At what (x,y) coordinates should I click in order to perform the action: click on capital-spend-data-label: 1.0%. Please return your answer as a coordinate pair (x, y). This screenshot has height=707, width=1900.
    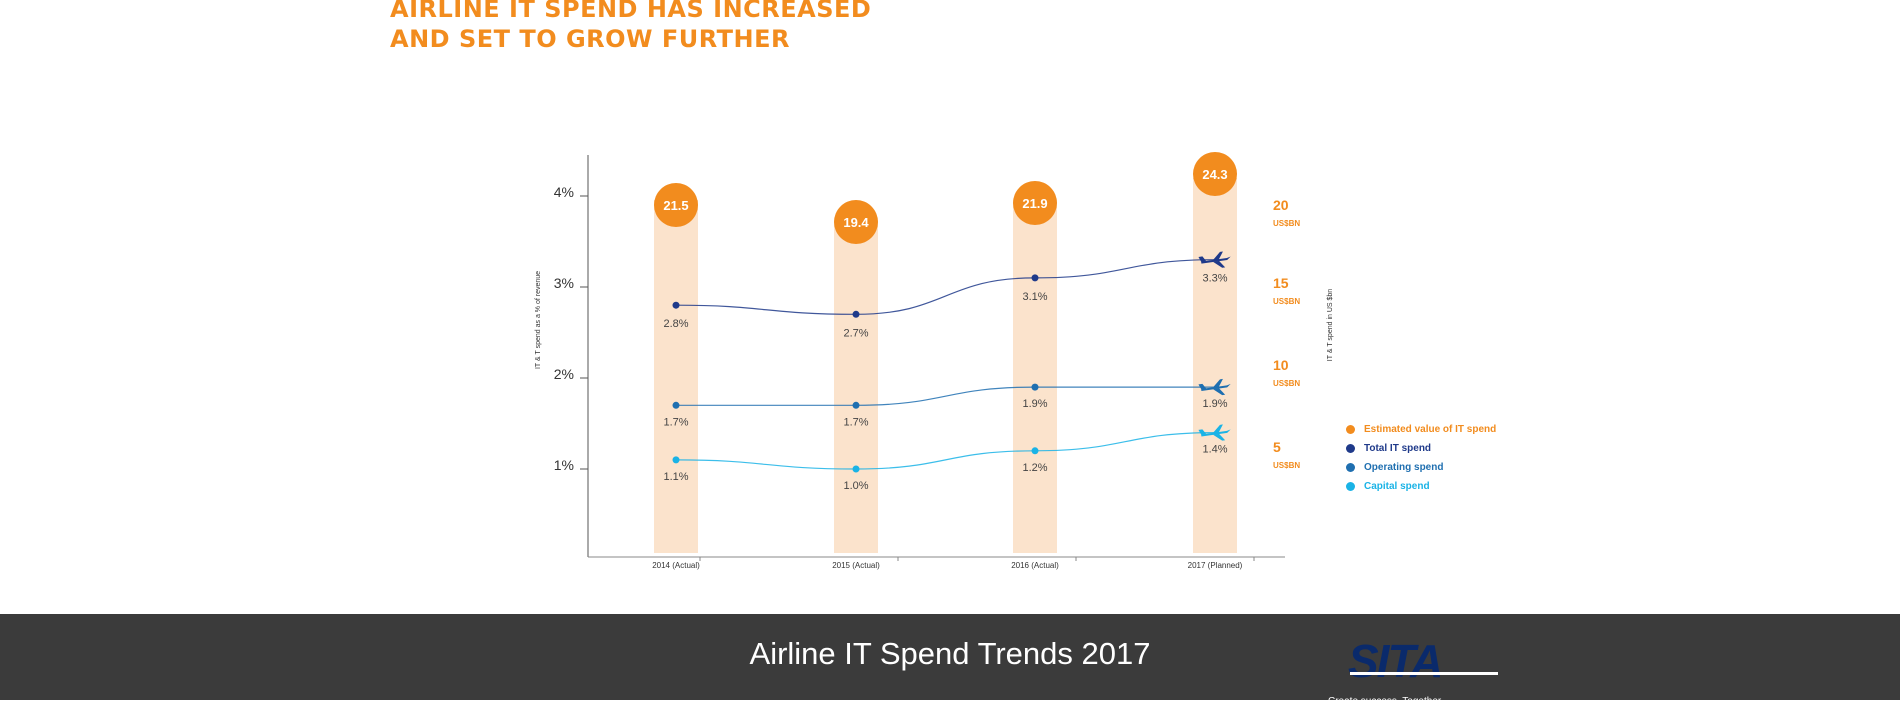
    Looking at the image, I should click on (855, 486).